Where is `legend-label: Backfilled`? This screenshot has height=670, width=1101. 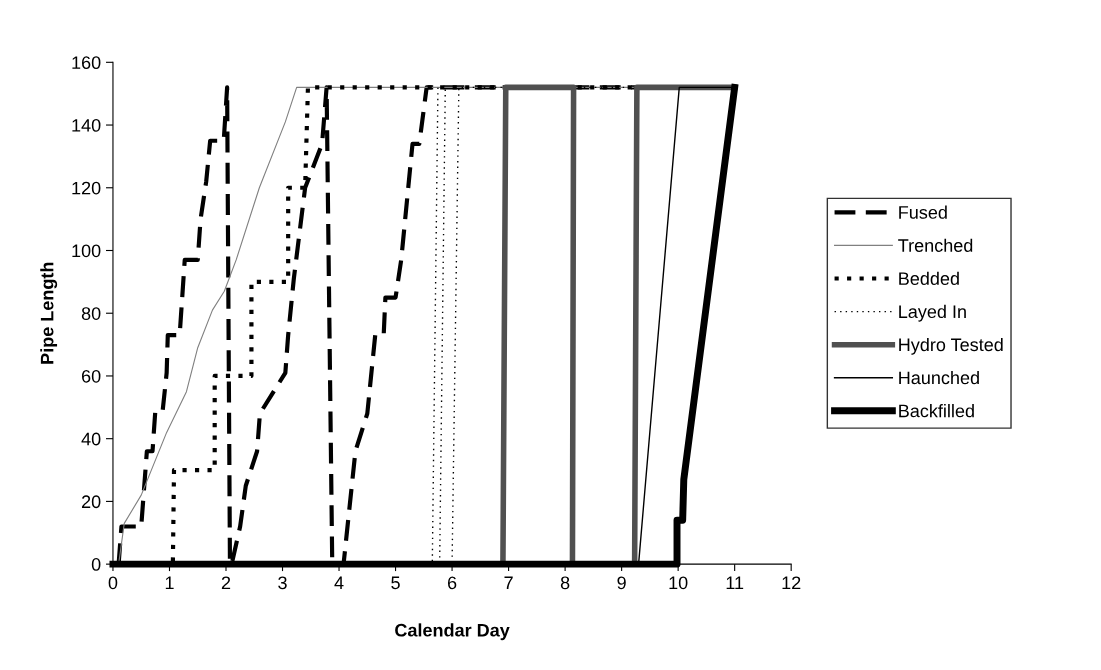 legend-label: Backfilled is located at coordinates (936, 411).